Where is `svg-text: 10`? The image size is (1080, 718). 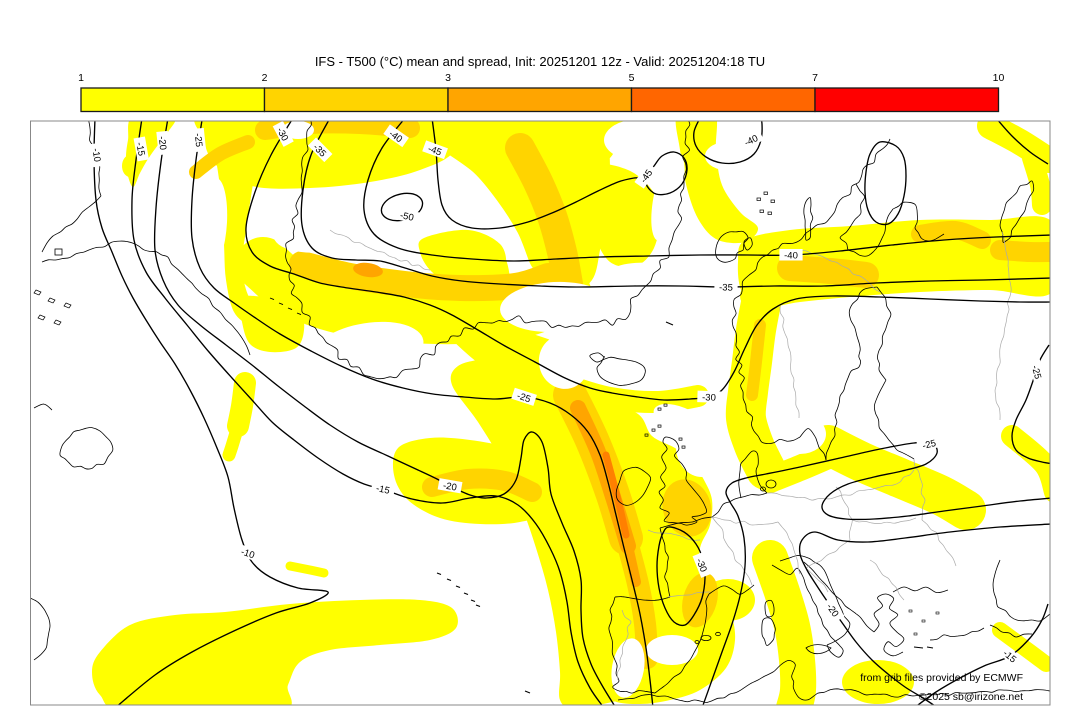
svg-text: 10 is located at coordinates (999, 78).